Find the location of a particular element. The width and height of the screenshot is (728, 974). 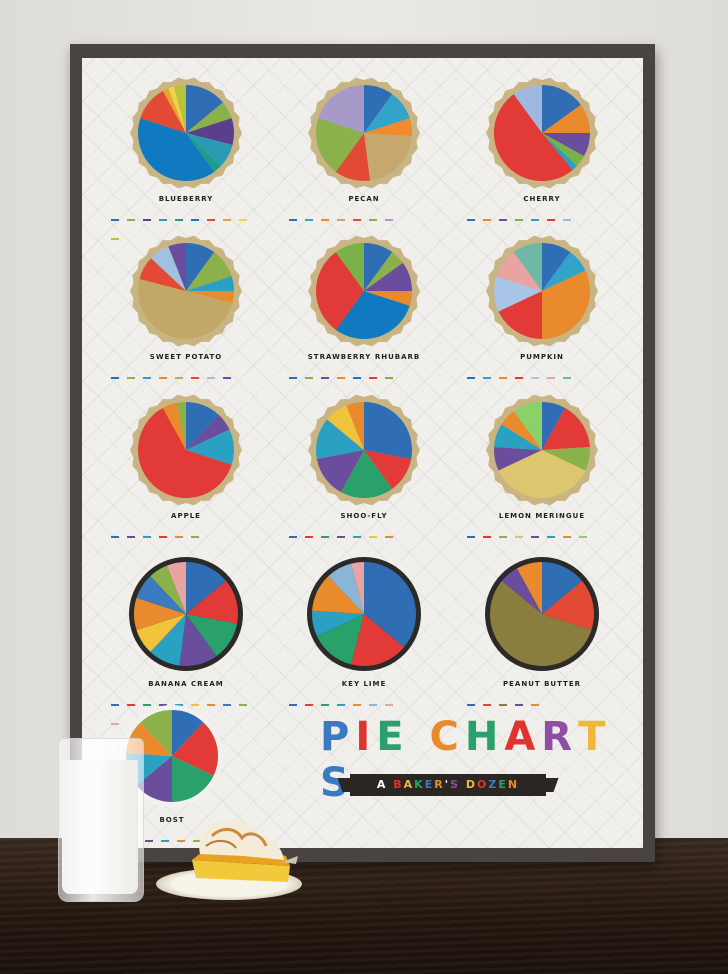

pie-chart-sweet-potato is located at coordinates (186, 291).